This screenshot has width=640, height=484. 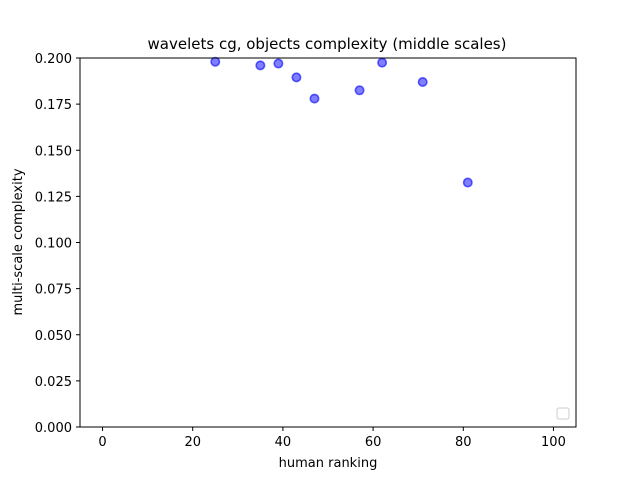 I want to click on x-tick-label: 0, so click(x=102, y=442).